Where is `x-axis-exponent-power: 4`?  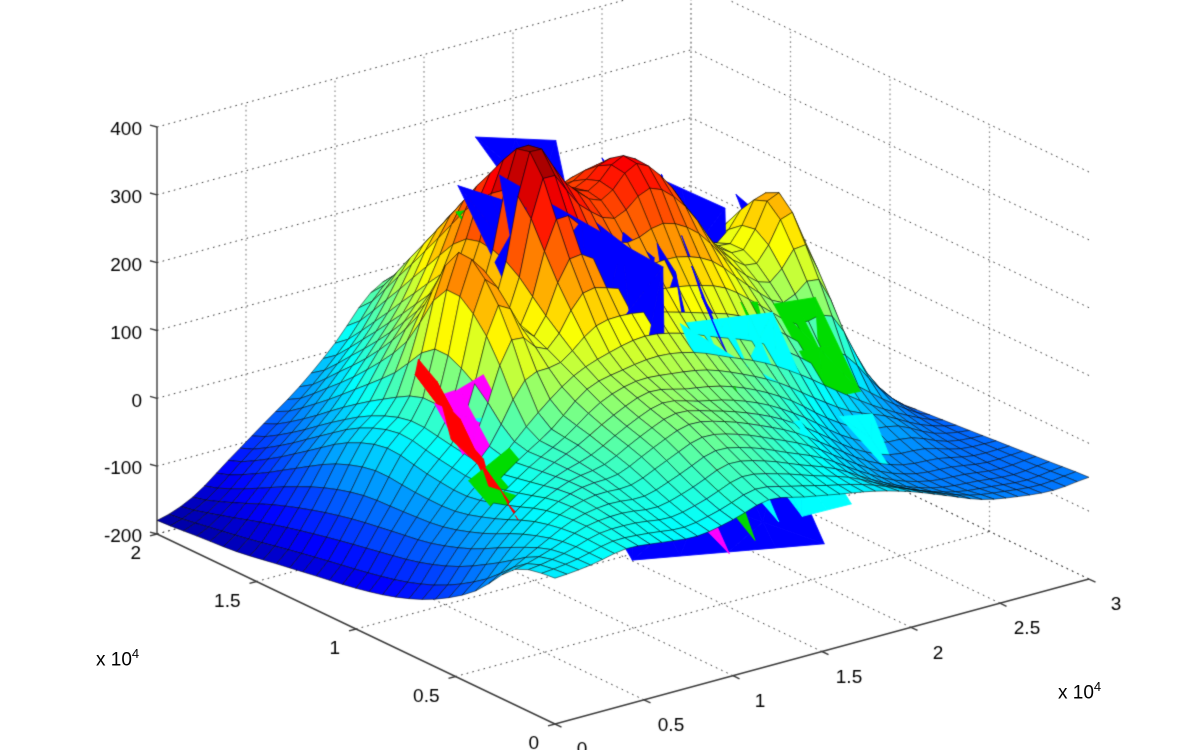
x-axis-exponent-power: 4 is located at coordinates (1097, 686).